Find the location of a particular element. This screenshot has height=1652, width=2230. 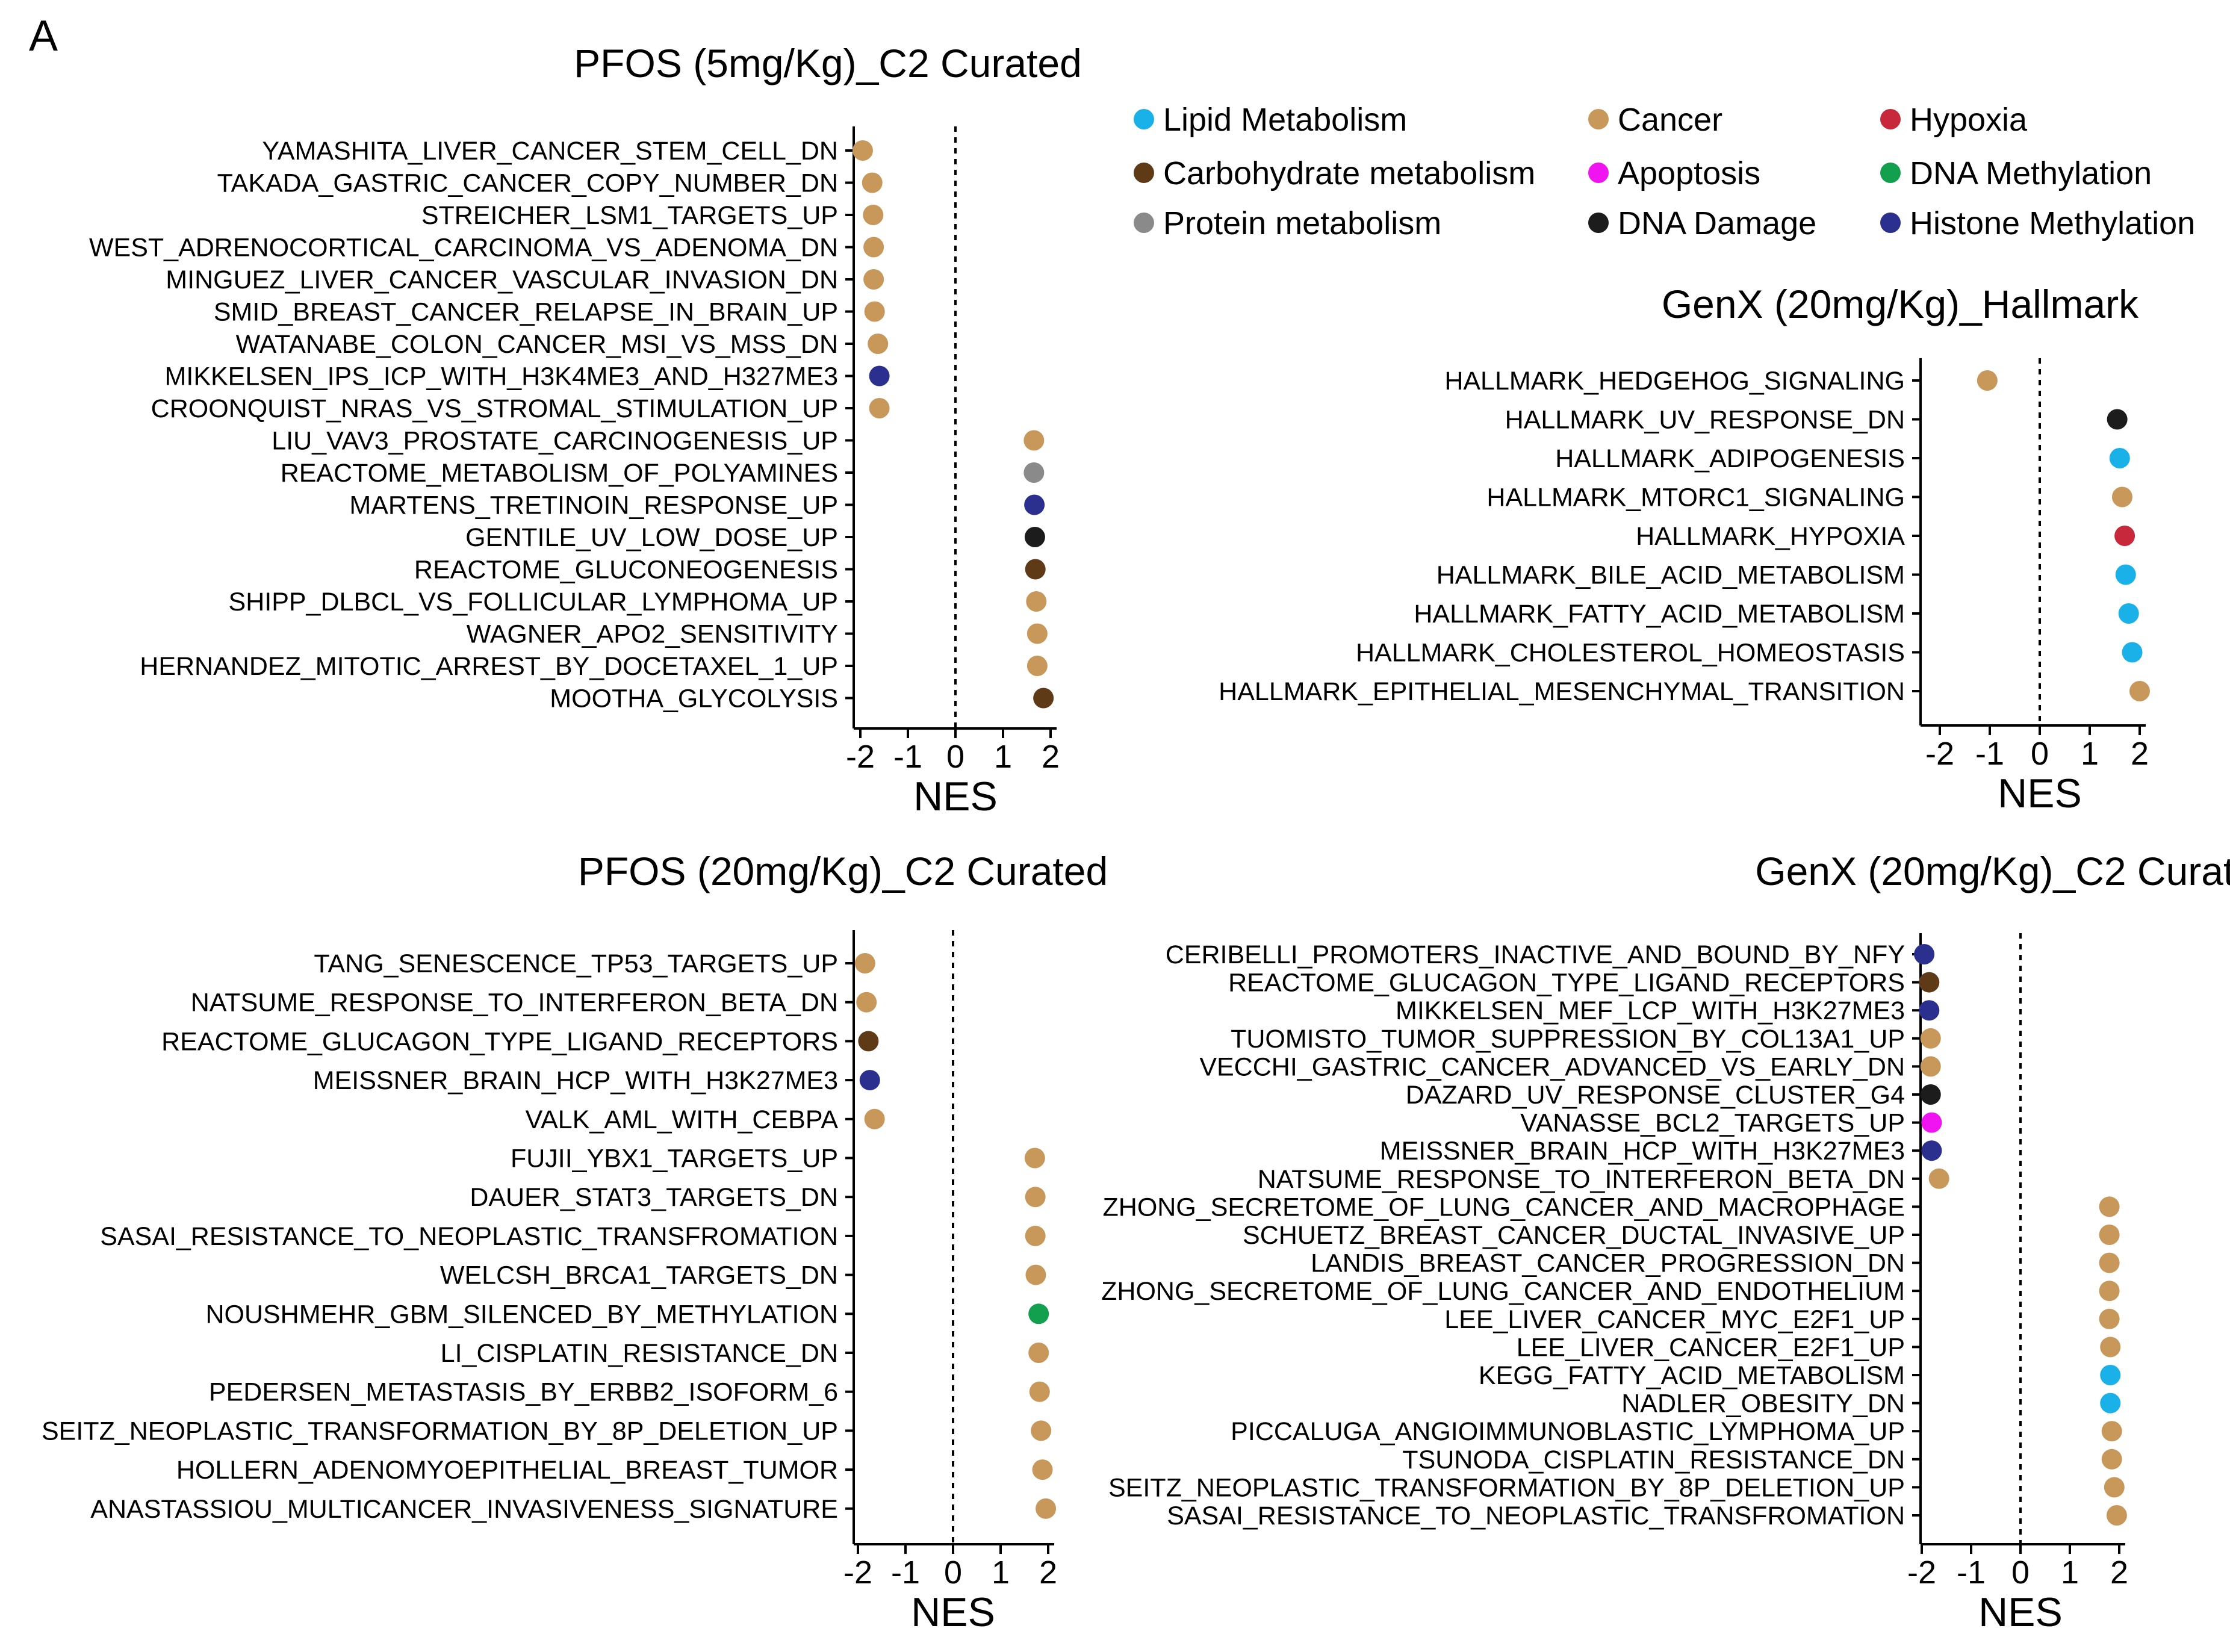

legend-label-dna-methylation: DNA Methylation is located at coordinates (2031, 173).